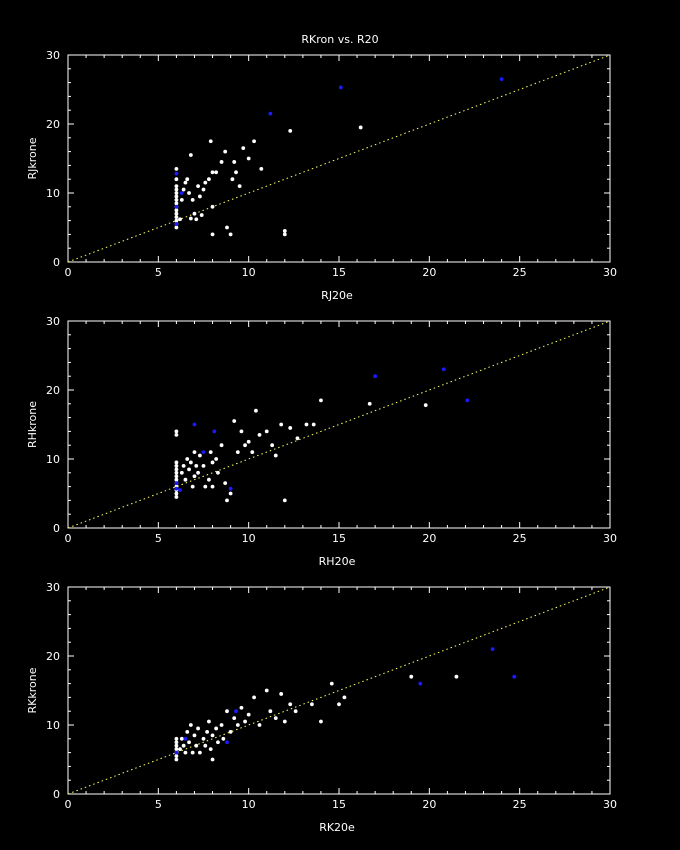 This screenshot has height=850, width=680. I want to click on y-tick-label: 20, so click(53, 390).